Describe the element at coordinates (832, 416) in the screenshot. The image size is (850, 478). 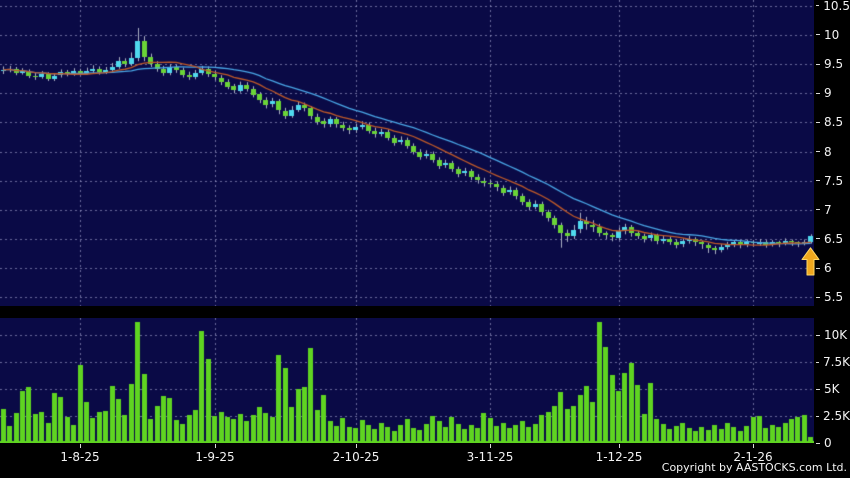
I see `volume-tick-label: 2.5K` at that location.